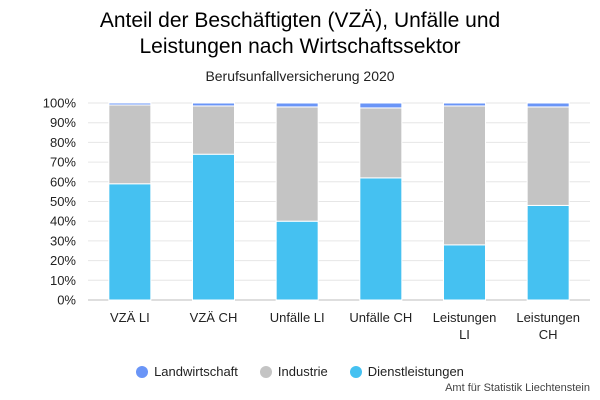 The height and width of the screenshot is (400, 600). I want to click on legend-swatch-industrie, so click(265, 371).